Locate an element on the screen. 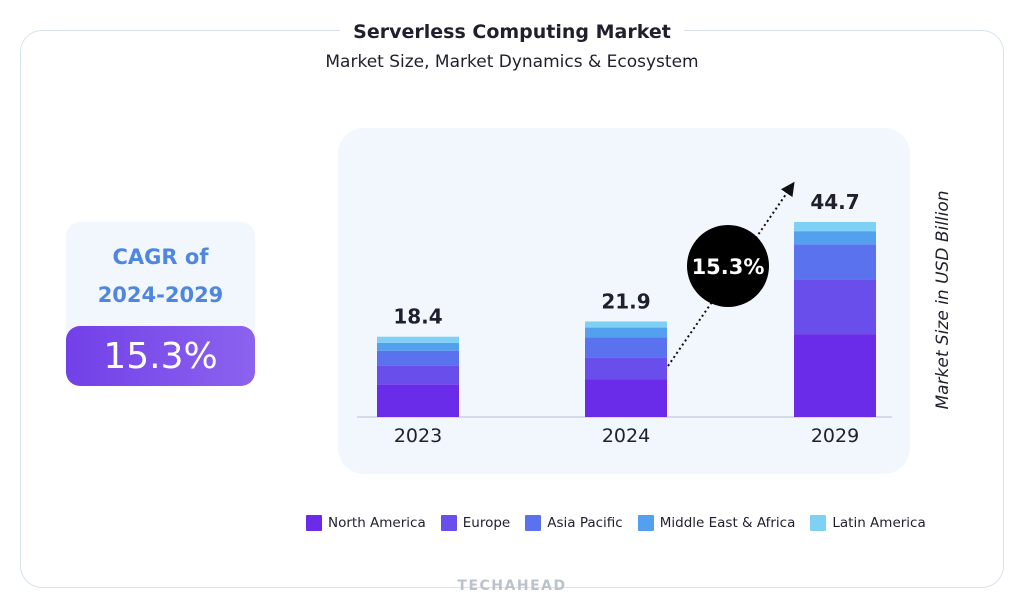 The height and width of the screenshot is (609, 1024). x-tick-label-2024: 2024 is located at coordinates (626, 436).